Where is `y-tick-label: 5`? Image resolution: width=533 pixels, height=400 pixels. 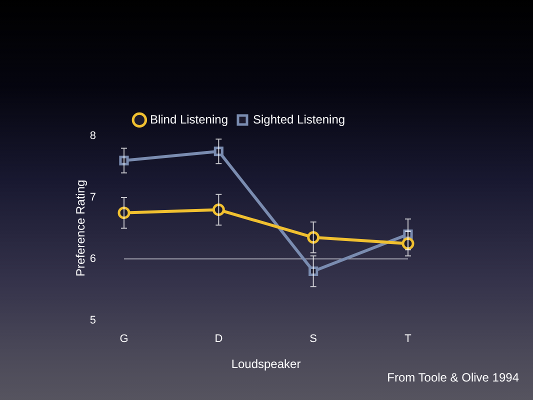
y-tick-label: 5 is located at coordinates (93, 320).